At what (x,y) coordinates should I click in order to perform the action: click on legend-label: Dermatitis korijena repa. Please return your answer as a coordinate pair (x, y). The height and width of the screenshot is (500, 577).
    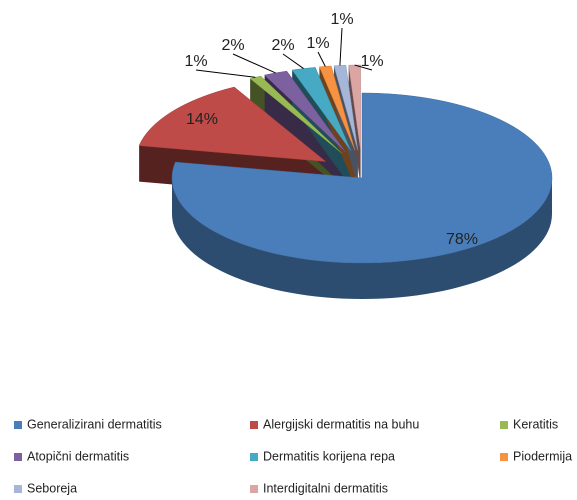
    Looking at the image, I should click on (329, 456).